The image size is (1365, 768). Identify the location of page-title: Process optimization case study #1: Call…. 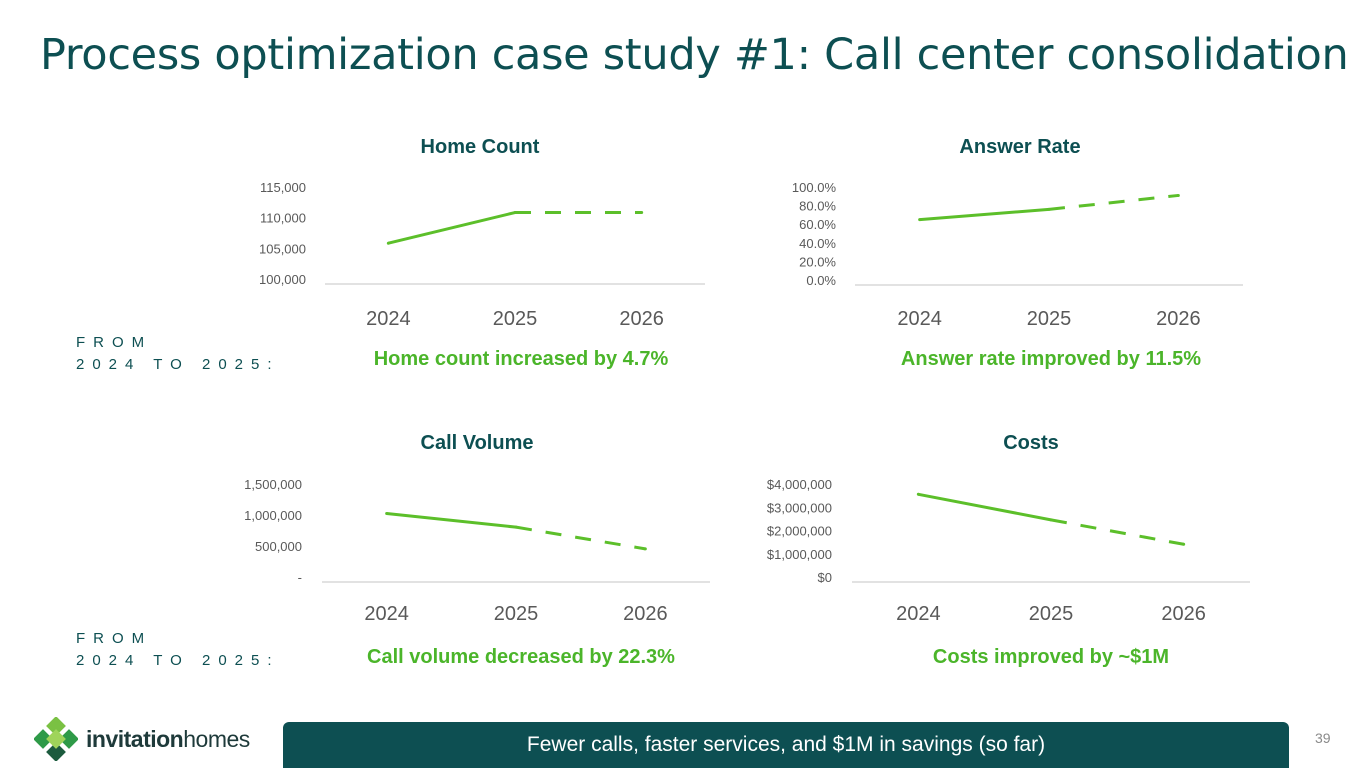
(694, 55).